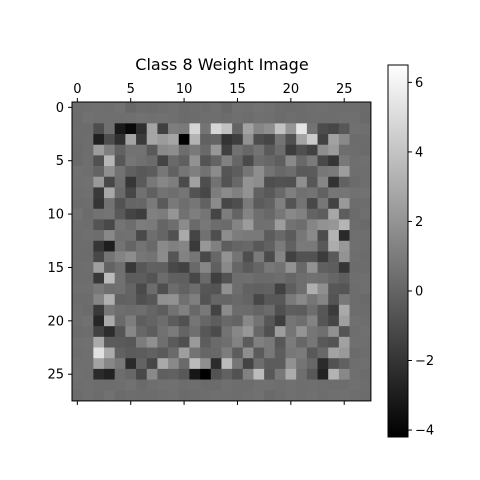 The image size is (480, 480). Describe the element at coordinates (424, 431) in the screenshot. I see `colorbar-tick-label: −4` at that location.